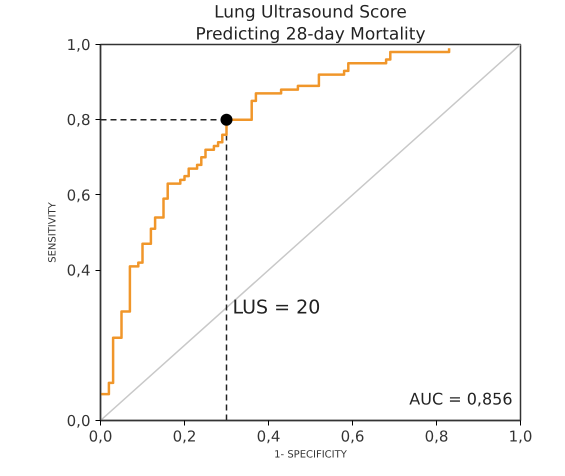 The width and height of the screenshot is (565, 476). I want to click on y-axis-title: SENSITIVITY, so click(53, 232).